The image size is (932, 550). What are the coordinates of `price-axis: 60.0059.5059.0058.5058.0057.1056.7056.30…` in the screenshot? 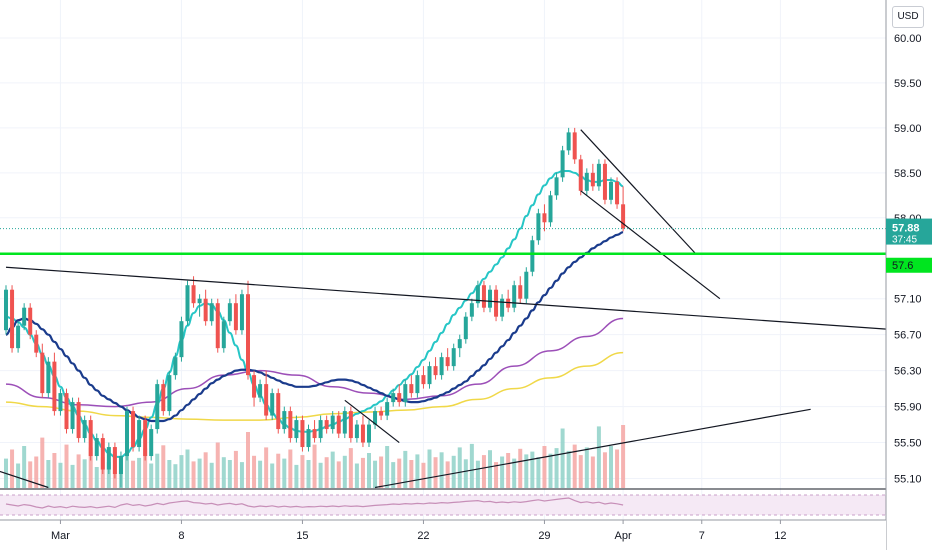 It's located at (908, 275).